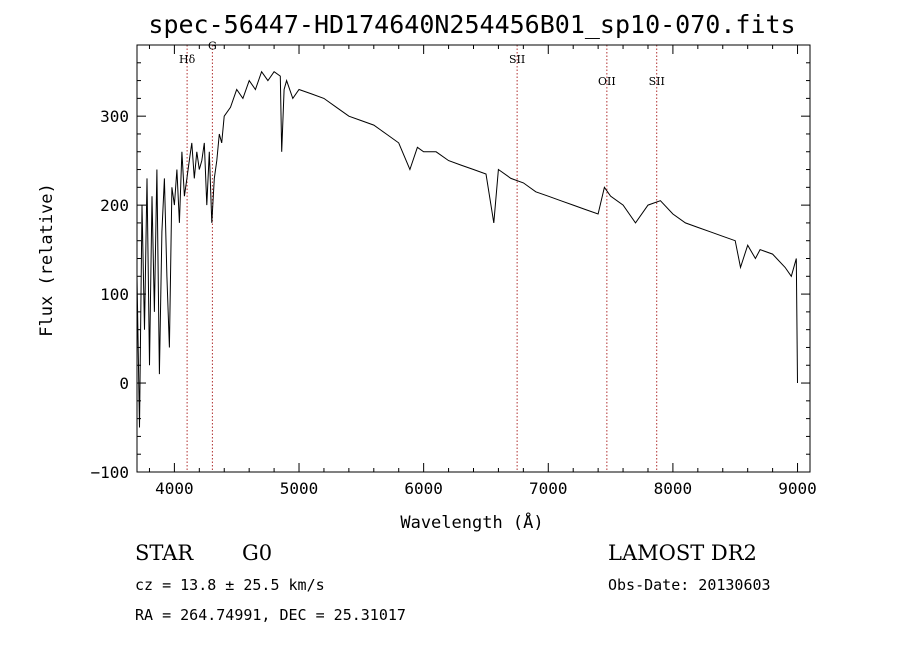 This screenshot has height=649, width=900. I want to click on y-tick-label-3: 200, so click(114, 205).